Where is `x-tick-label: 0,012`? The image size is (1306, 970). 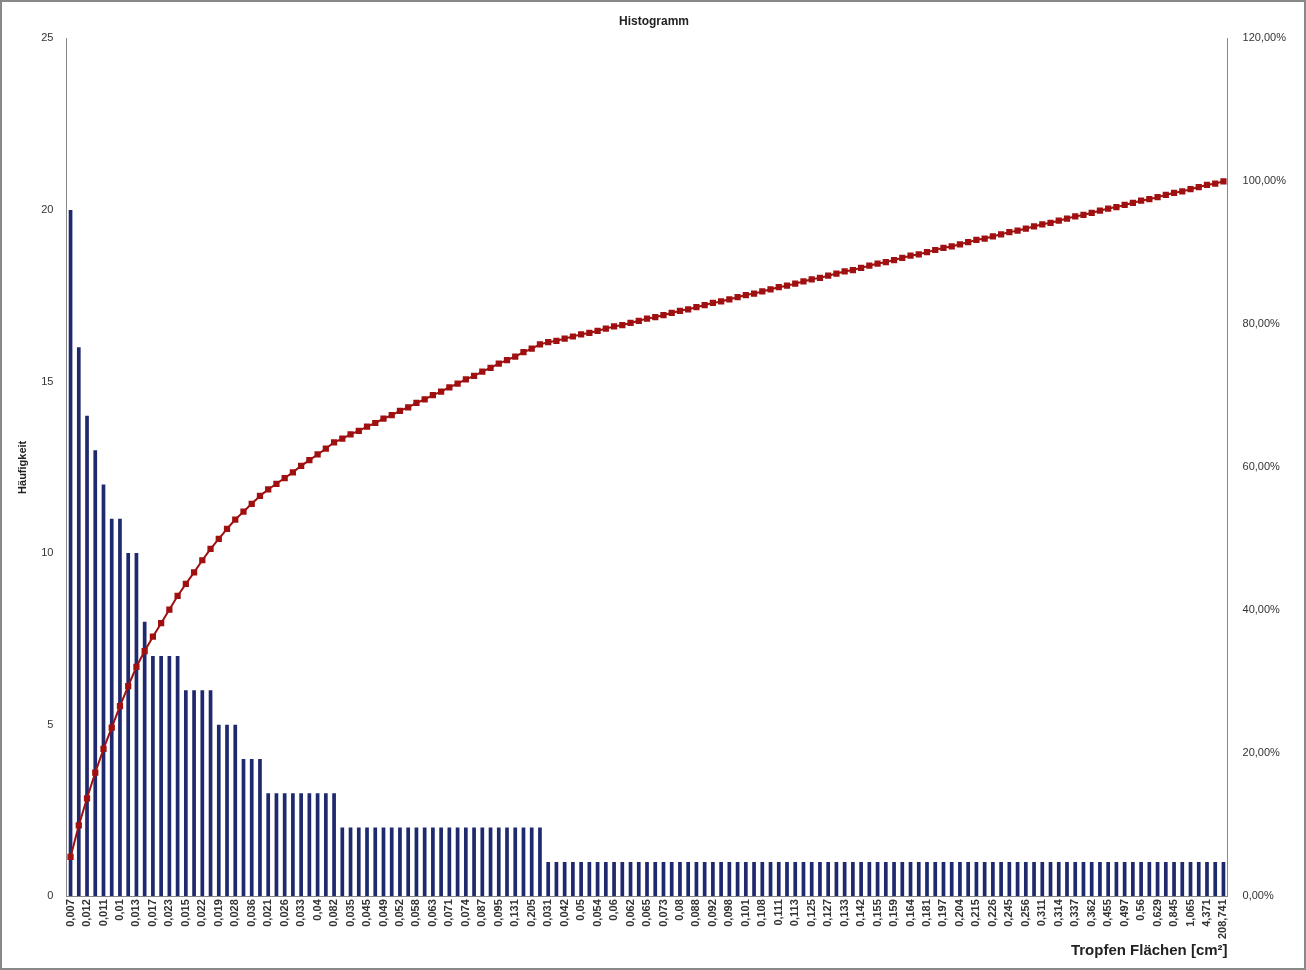 x-tick-label: 0,012 is located at coordinates (86, 913).